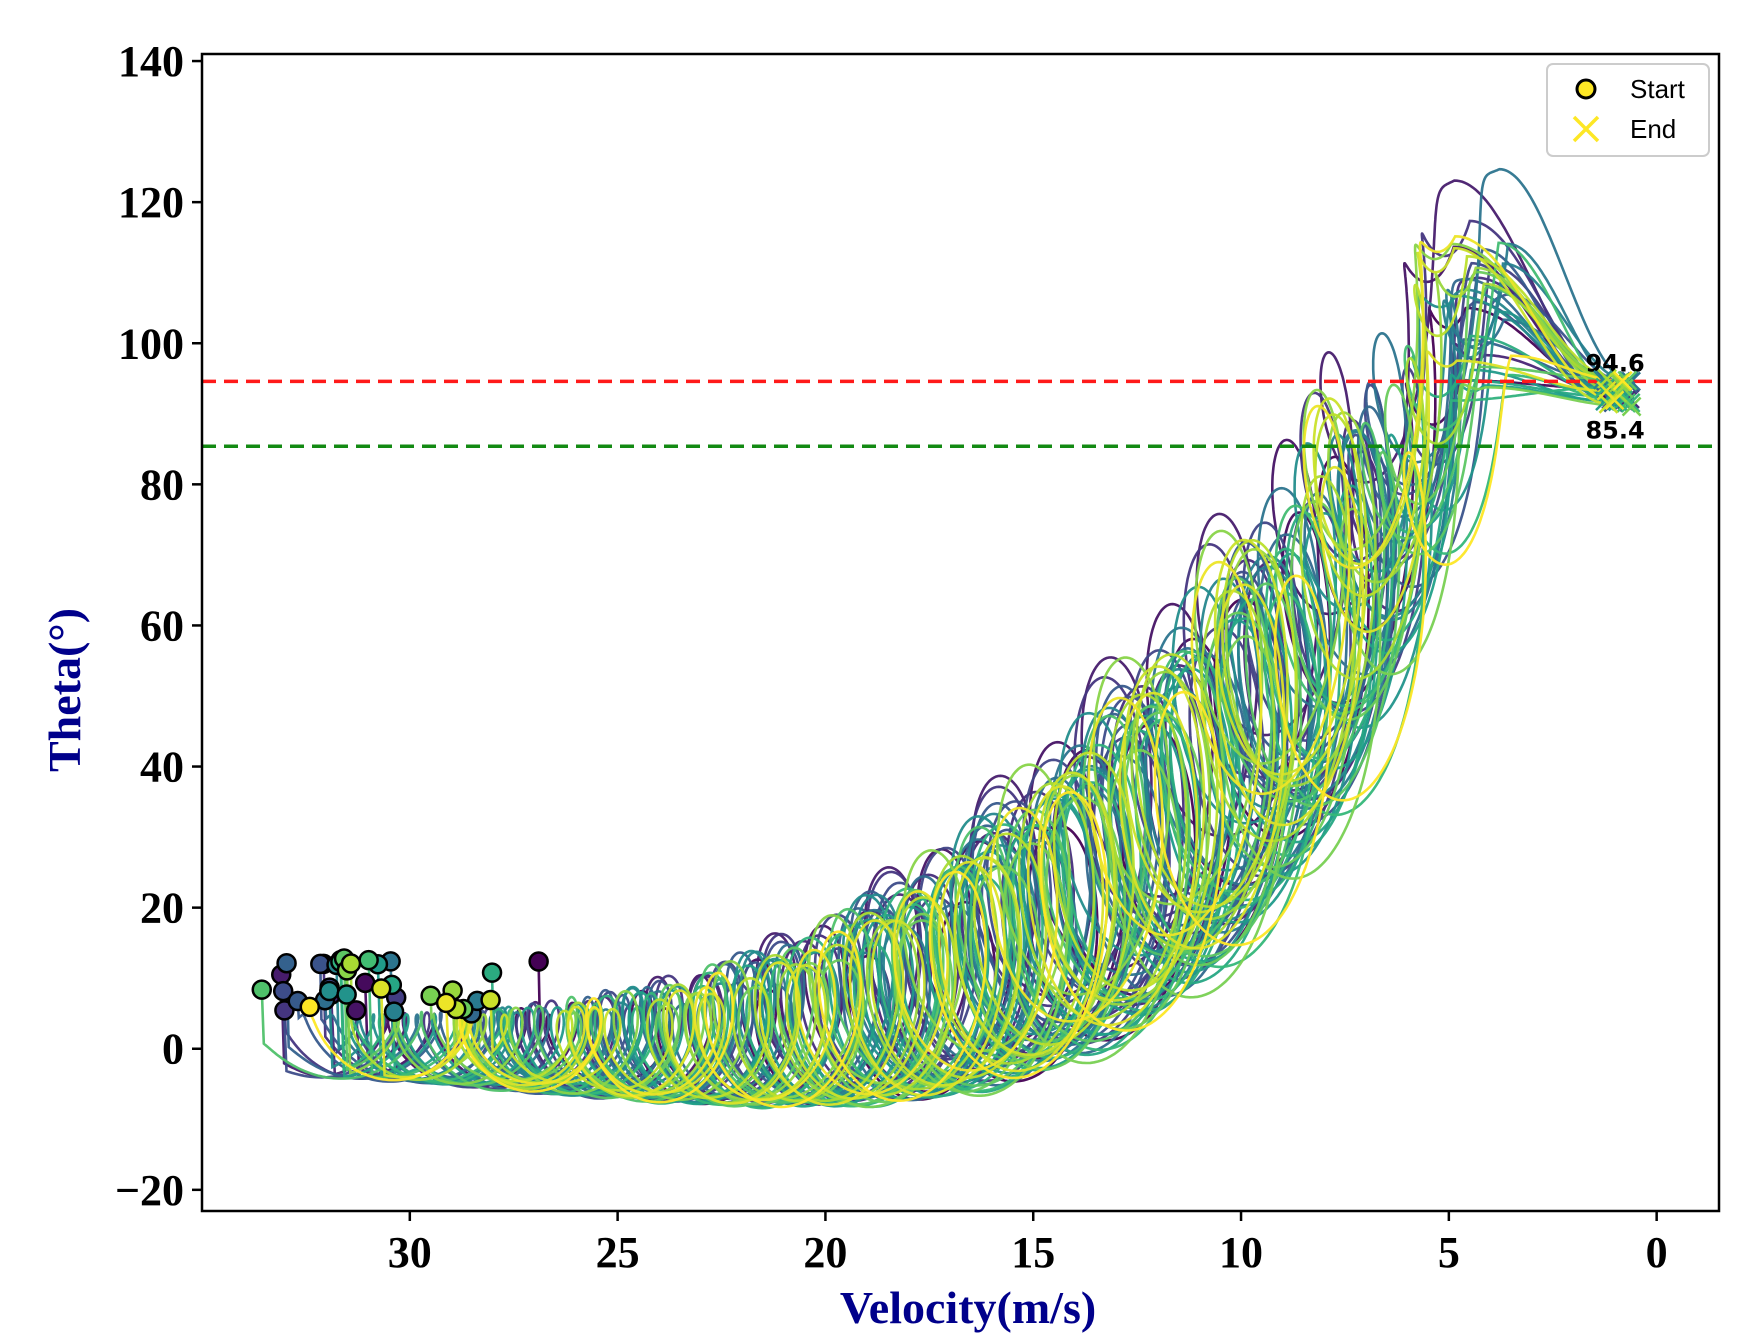  What do you see at coordinates (960, 399) in the screenshot?
I see `reference-lines: 94.685.4` at bounding box center [960, 399].